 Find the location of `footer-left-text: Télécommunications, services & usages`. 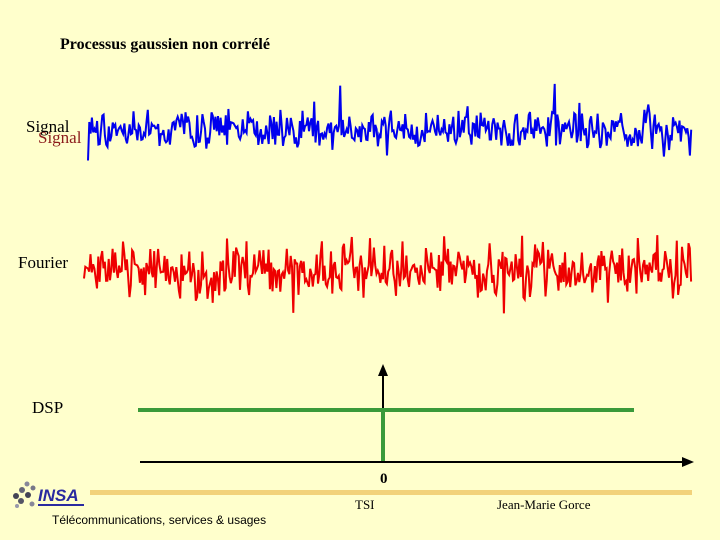

footer-left-text: Télécommunications, services & usages is located at coordinates (159, 520).